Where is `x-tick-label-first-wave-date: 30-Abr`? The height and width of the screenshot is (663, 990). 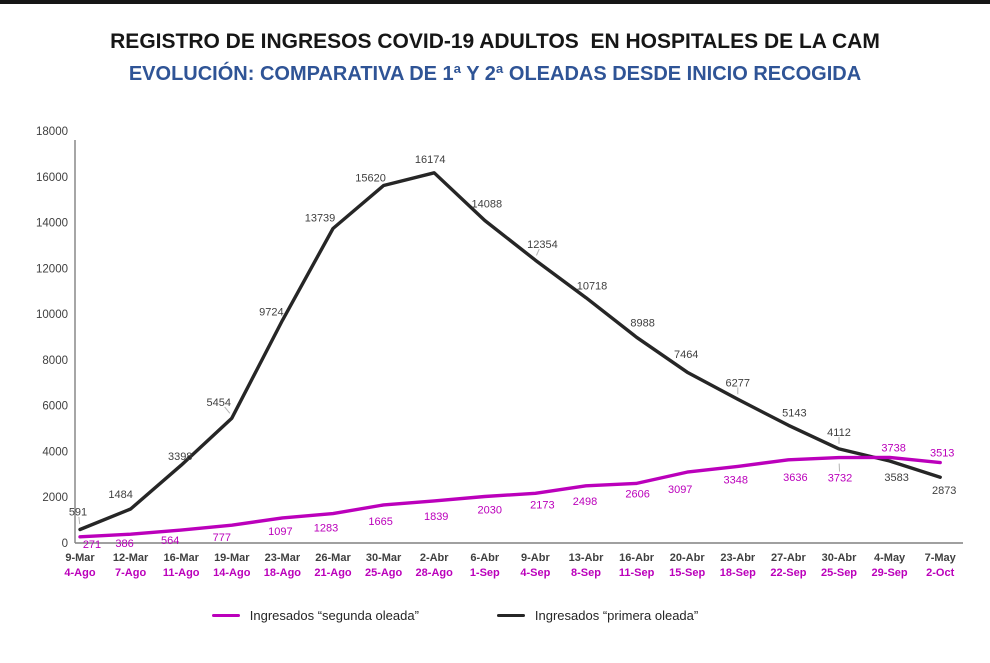 x-tick-label-first-wave-date: 30-Abr is located at coordinates (840, 558).